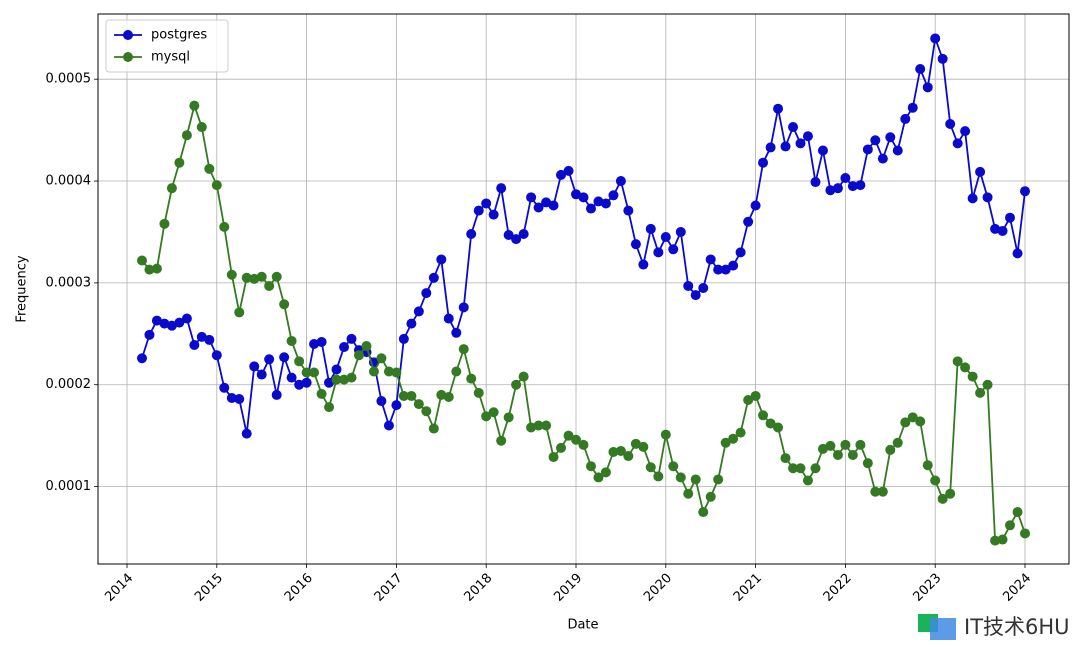  What do you see at coordinates (1017, 588) in the screenshot?
I see `x-tick-label: 2024` at bounding box center [1017, 588].